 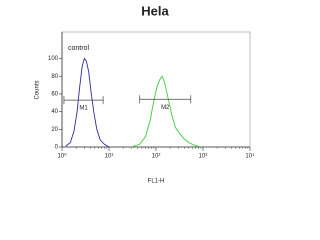 What do you see at coordinates (109, 157) in the screenshot?
I see `x-tick-label: 10¹` at bounding box center [109, 157].